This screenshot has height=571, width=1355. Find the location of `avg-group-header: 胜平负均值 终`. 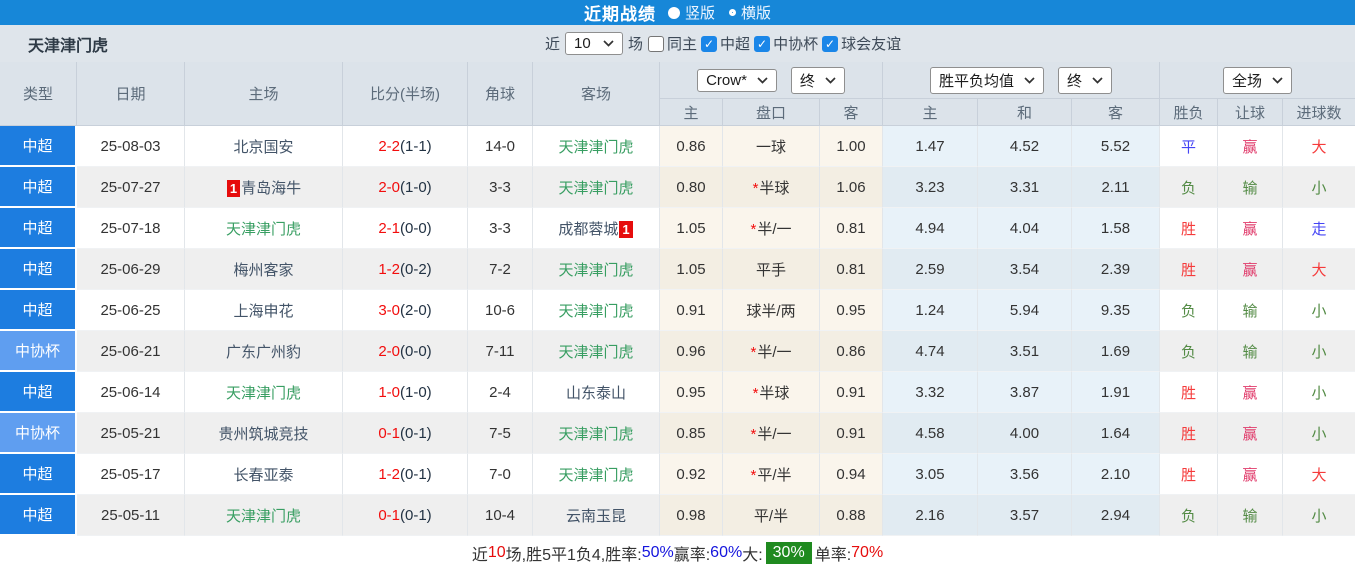

avg-group-header: 胜平负均值 终 is located at coordinates (1022, 80).